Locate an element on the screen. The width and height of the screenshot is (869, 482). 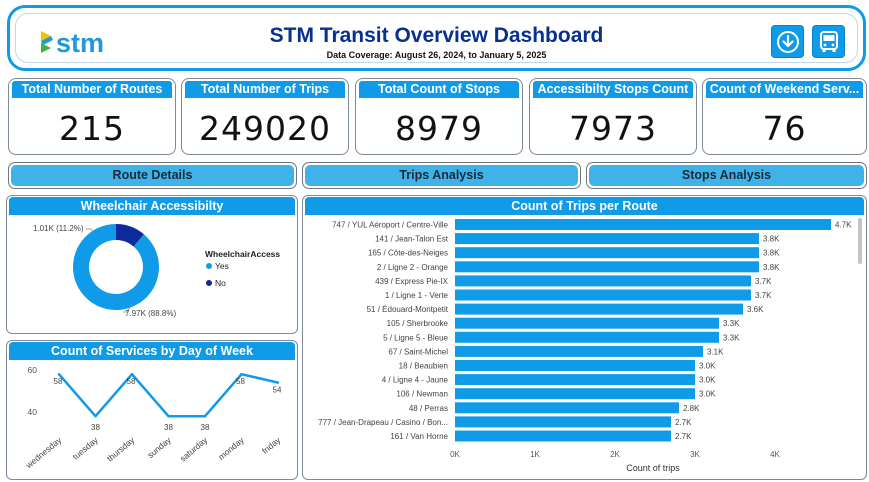
legend-item-yes: Yes is located at coordinates (222, 266).